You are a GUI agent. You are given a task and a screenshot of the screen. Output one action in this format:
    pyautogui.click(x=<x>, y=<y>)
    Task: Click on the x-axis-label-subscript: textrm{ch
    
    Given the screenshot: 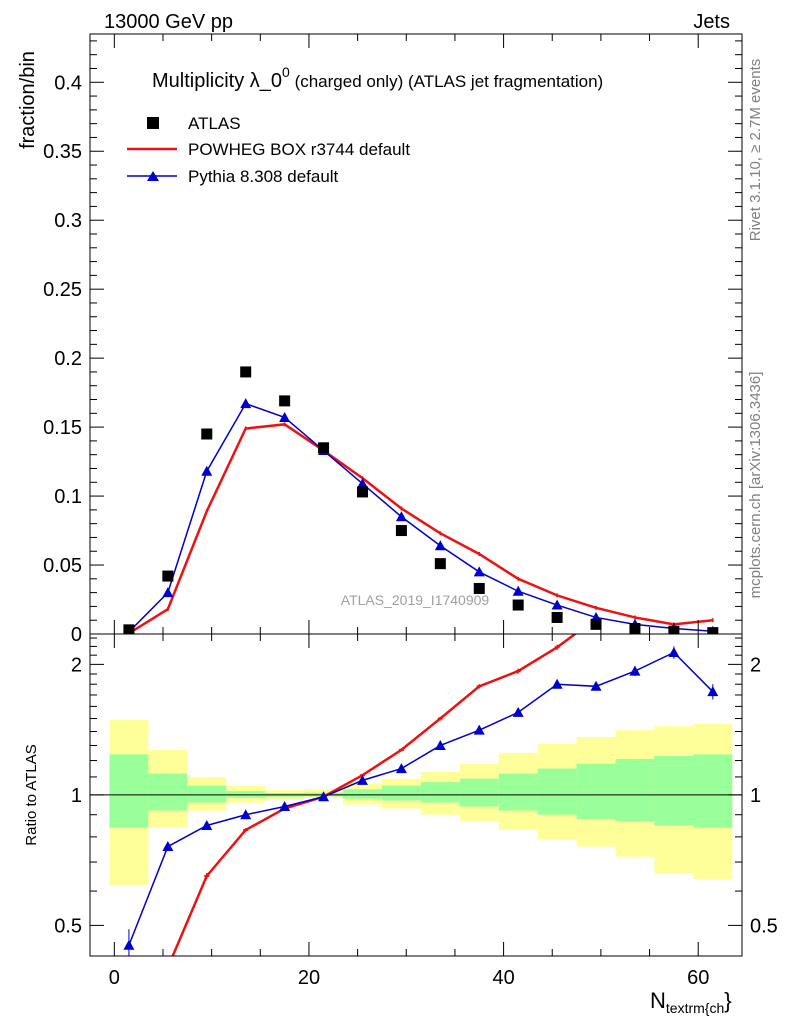 What is the action you would take?
    pyautogui.click(x=695, y=1008)
    